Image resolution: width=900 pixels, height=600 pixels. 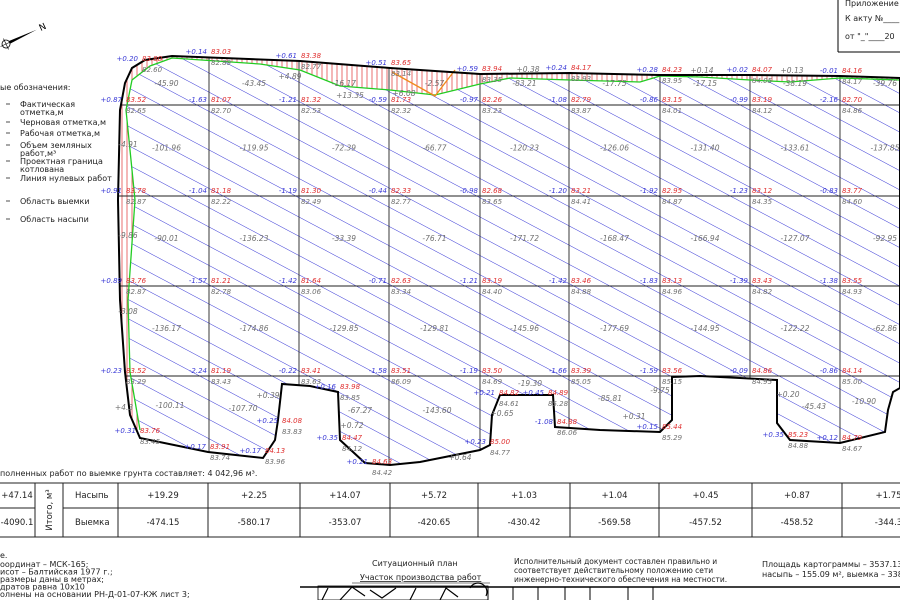 I want to click on working-elevation: -1.38, so click(x=829, y=281).